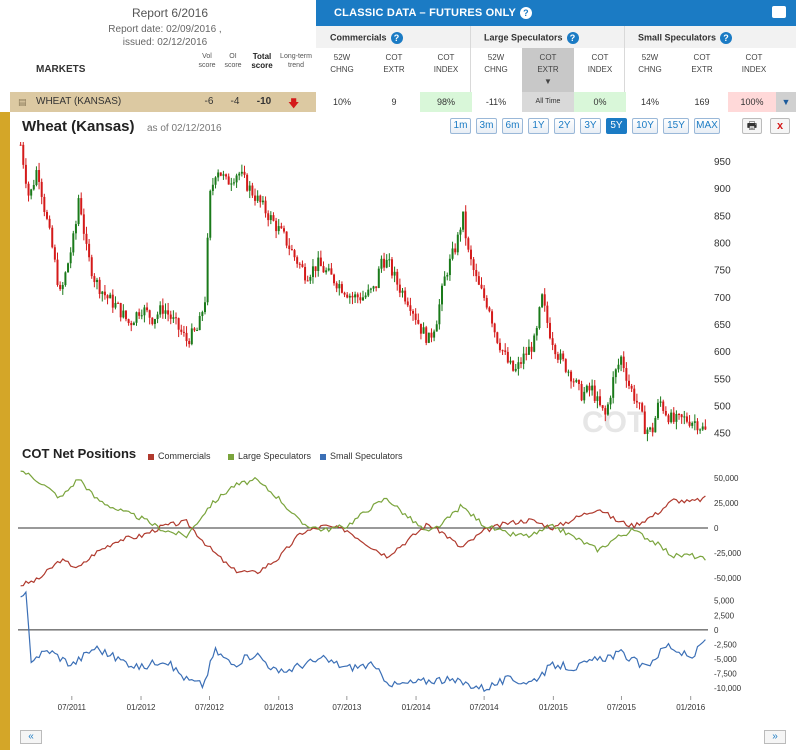 Image resolution: width=796 pixels, height=750 pixels. I want to click on y-tick-label: -10,000, so click(728, 688).